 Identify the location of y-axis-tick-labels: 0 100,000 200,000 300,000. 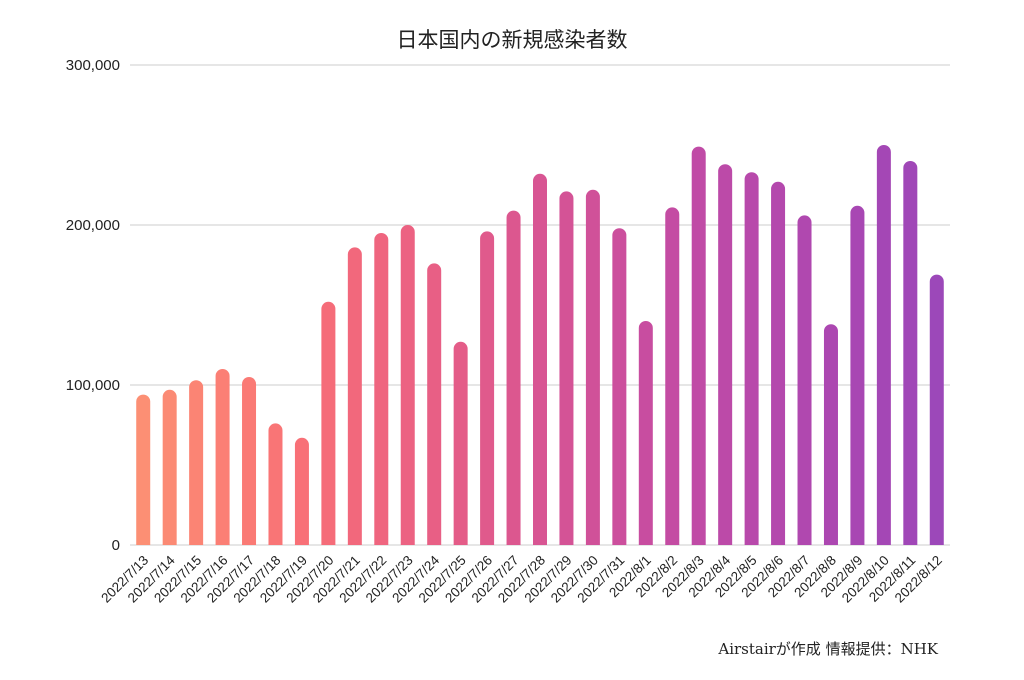
(93, 305).